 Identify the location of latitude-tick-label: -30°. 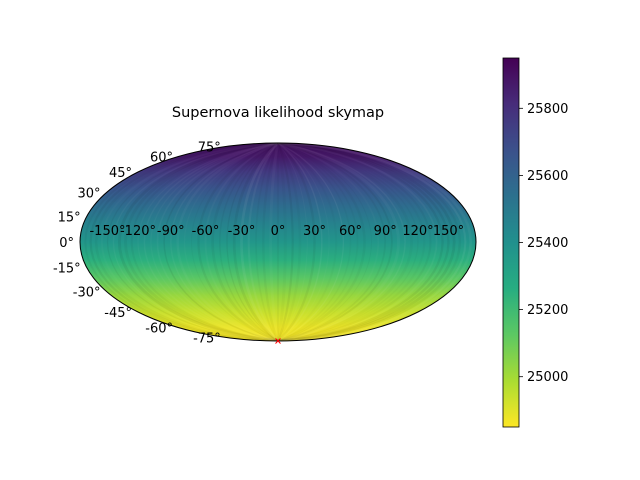
(87, 293).